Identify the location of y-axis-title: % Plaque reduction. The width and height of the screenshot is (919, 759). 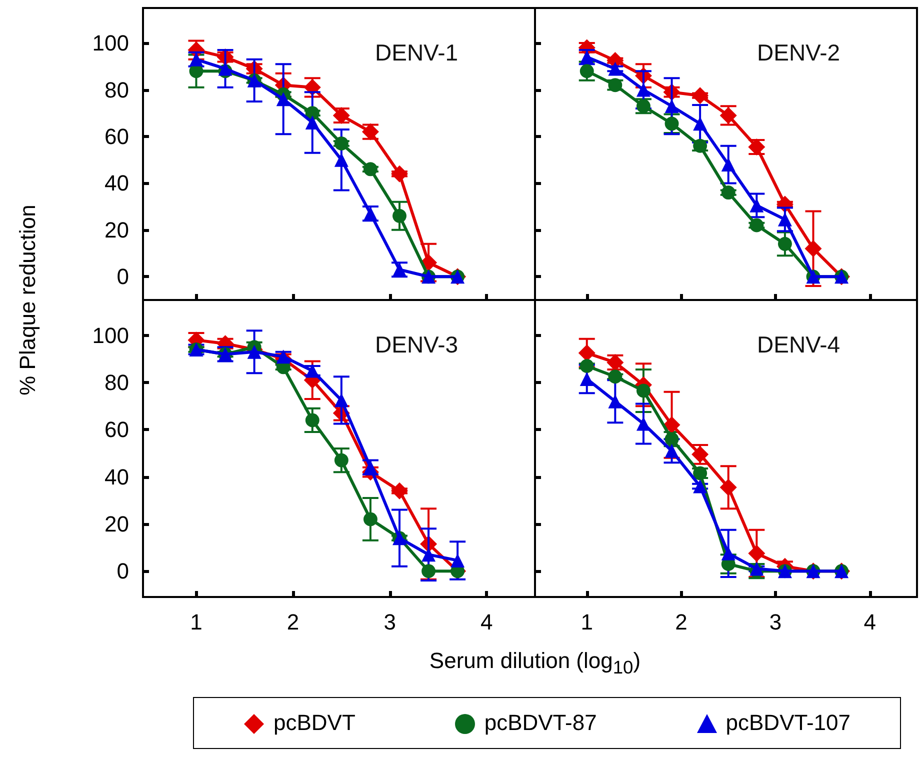
(28, 300).